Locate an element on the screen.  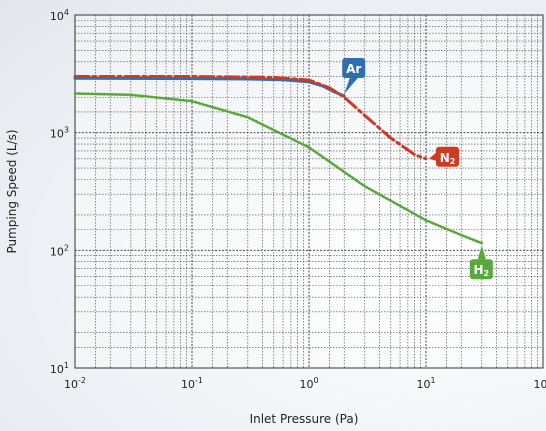
series-tag-label: H2 is located at coordinates (482, 270).